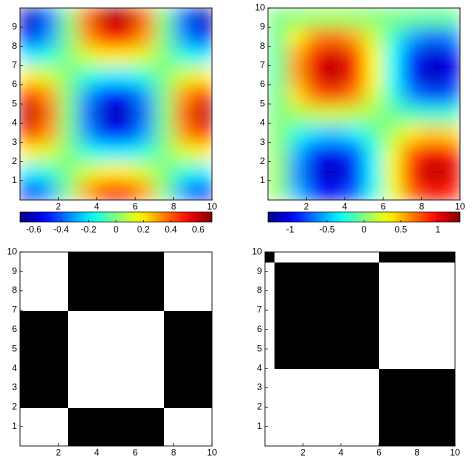 Image resolution: width=474 pixels, height=466 pixels. What do you see at coordinates (89, 229) in the screenshot?
I see `colorbar-tick-label: -0.2` at bounding box center [89, 229].